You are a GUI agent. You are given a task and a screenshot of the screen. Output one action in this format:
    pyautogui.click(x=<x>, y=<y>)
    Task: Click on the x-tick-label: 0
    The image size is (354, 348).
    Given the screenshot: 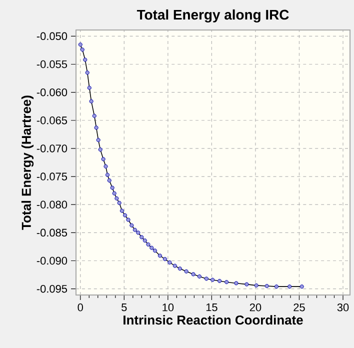 What is the action you would take?
    pyautogui.click(x=80, y=308)
    